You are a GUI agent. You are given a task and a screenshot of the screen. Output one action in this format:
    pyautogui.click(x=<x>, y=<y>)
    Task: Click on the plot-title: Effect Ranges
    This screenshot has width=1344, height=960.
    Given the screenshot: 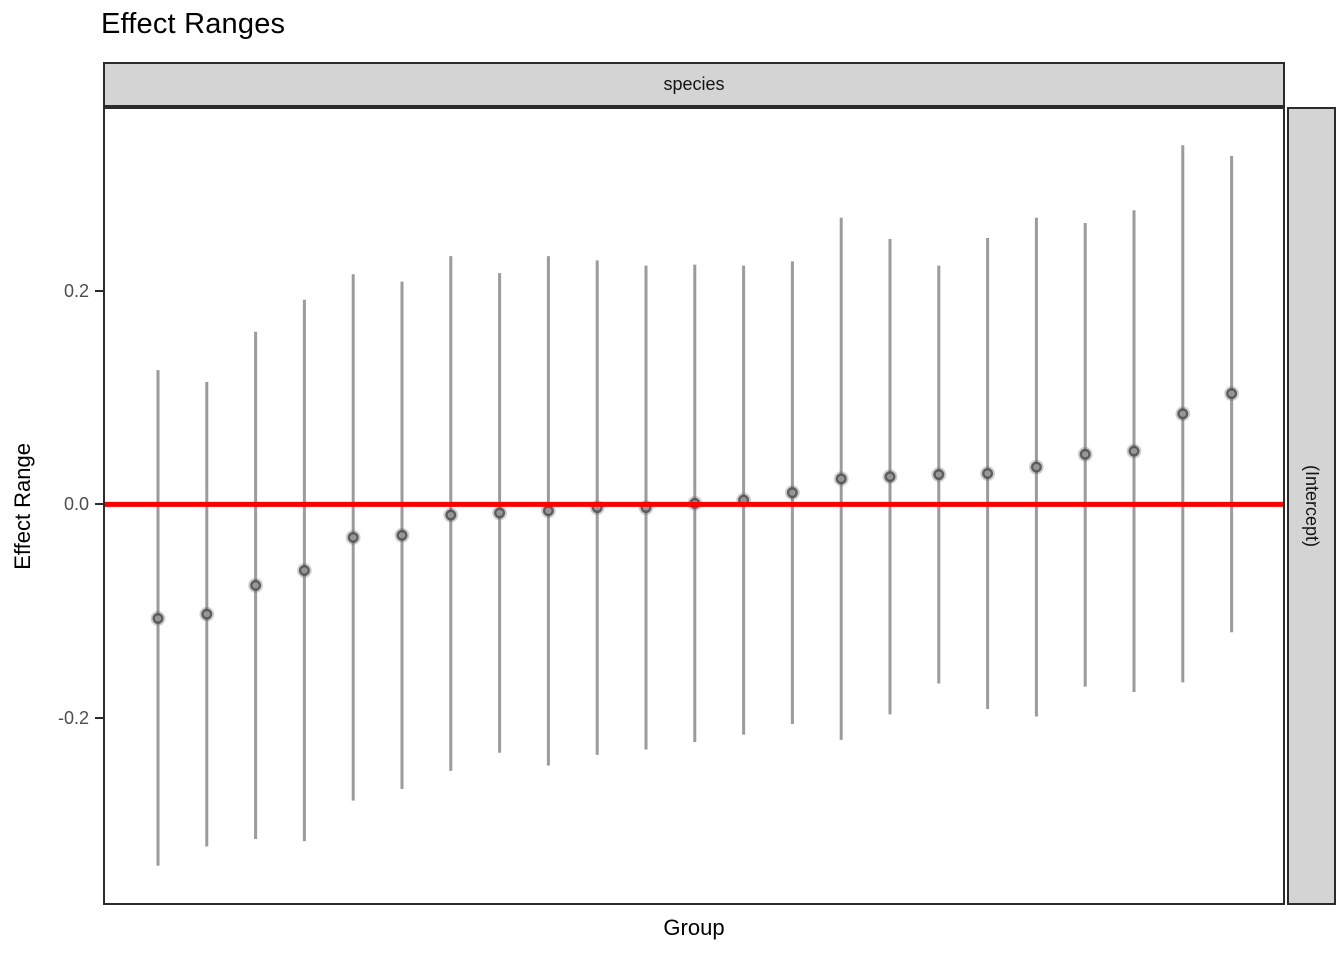 What is the action you would take?
    pyautogui.click(x=193, y=24)
    